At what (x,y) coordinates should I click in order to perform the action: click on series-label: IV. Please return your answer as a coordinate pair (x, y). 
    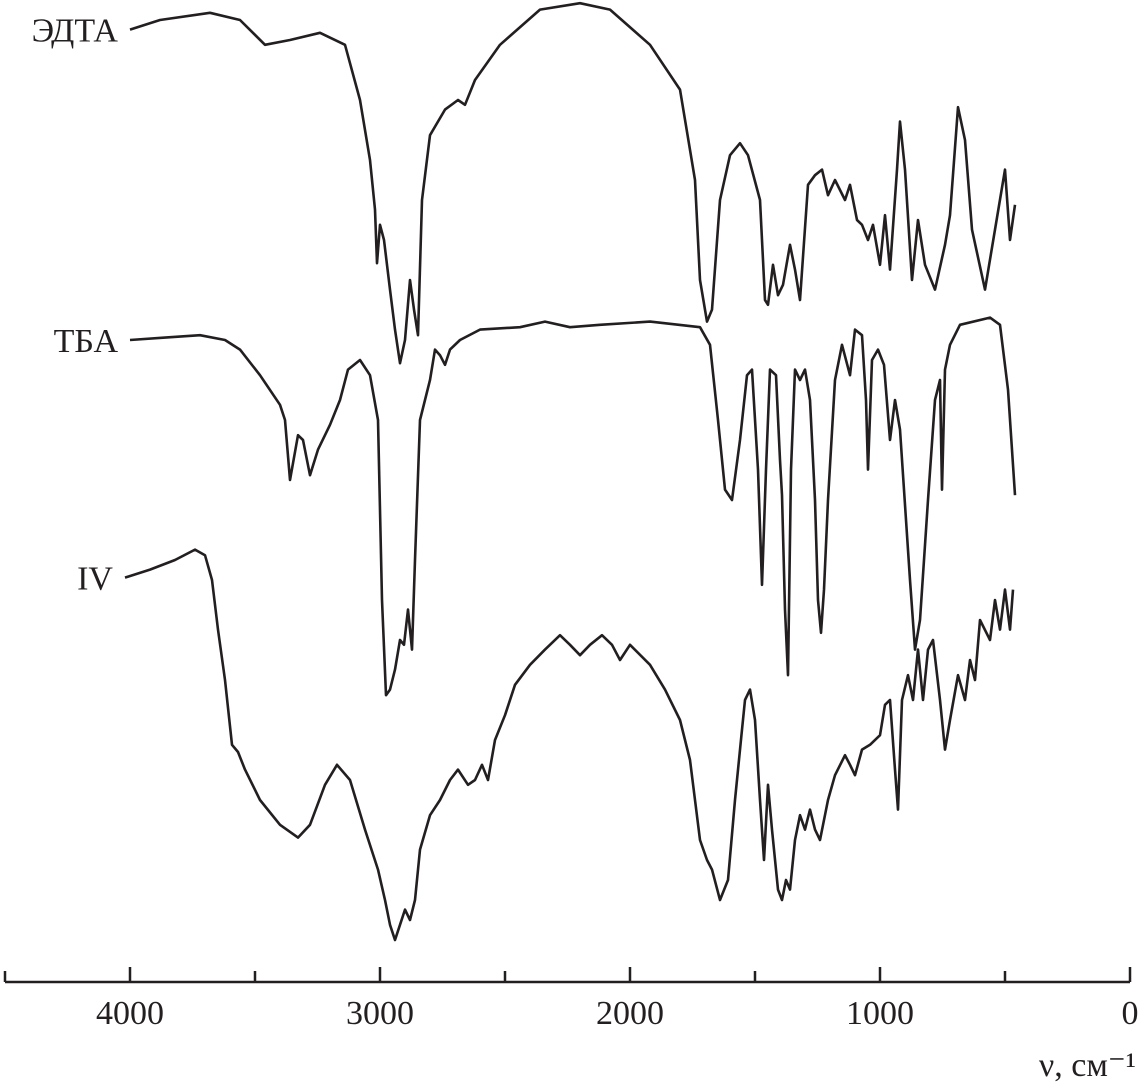
    Looking at the image, I should click on (95, 578).